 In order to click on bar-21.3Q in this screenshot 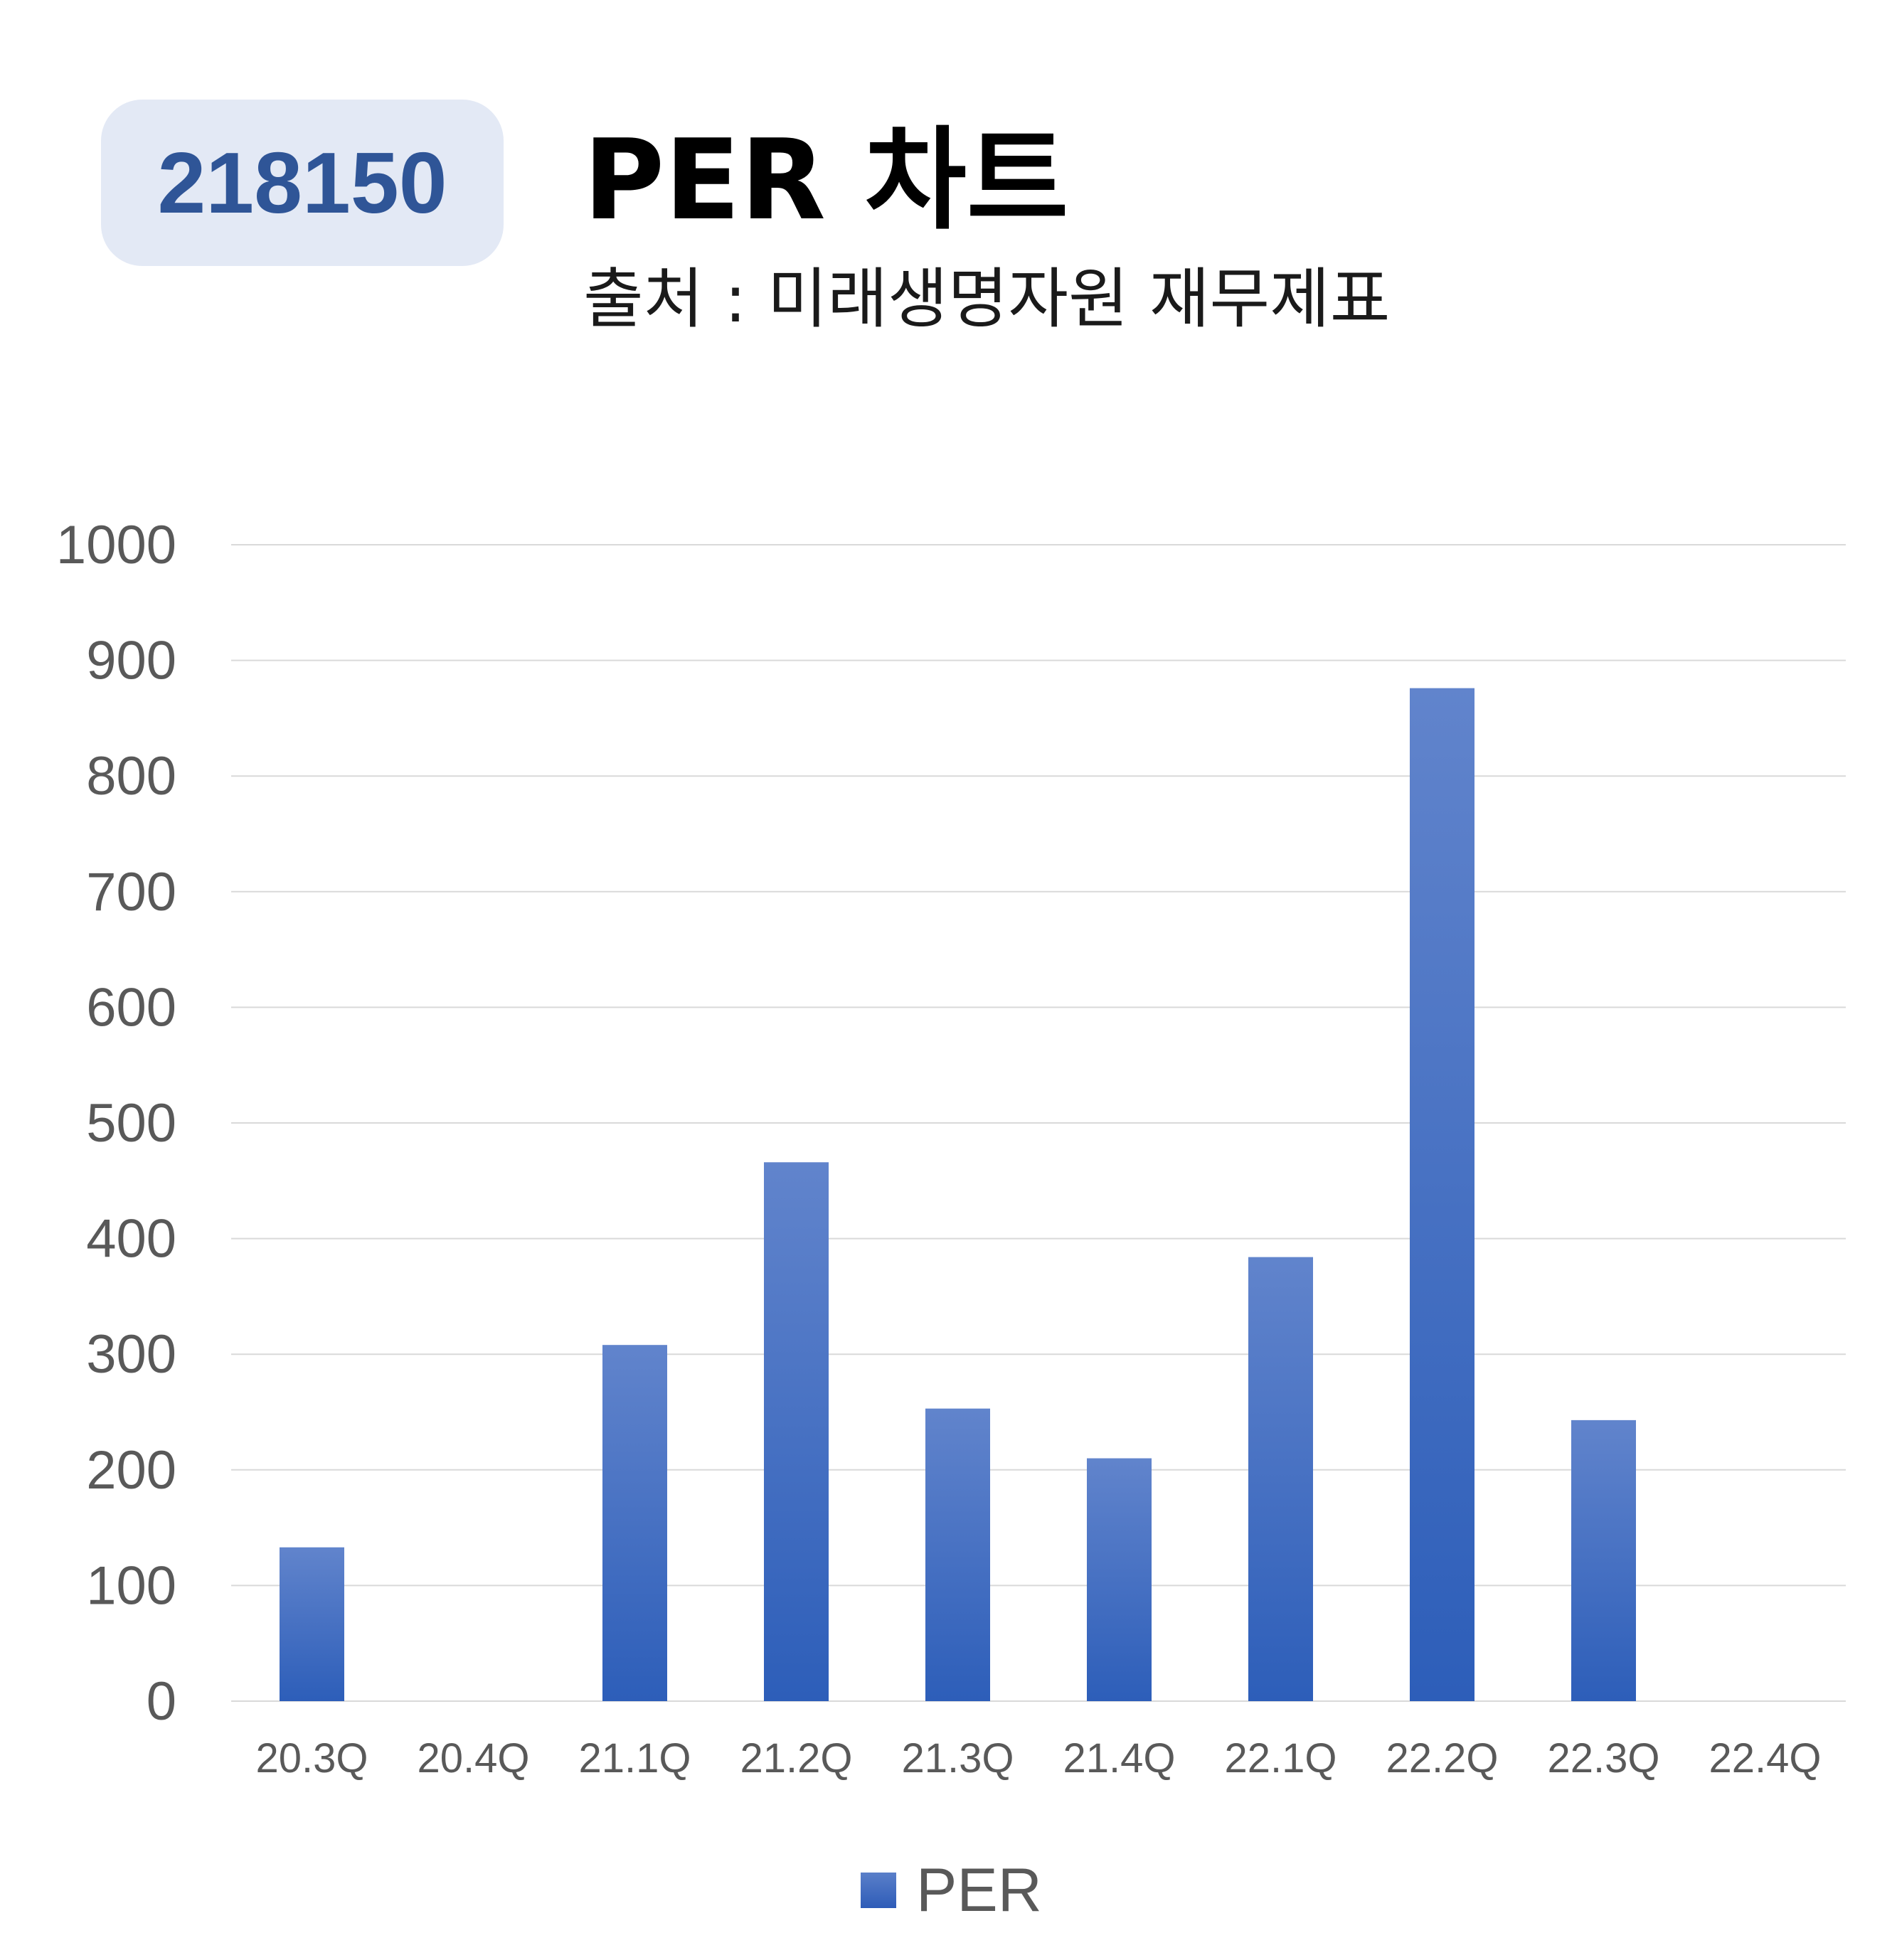, I will do `click(958, 1554)`.